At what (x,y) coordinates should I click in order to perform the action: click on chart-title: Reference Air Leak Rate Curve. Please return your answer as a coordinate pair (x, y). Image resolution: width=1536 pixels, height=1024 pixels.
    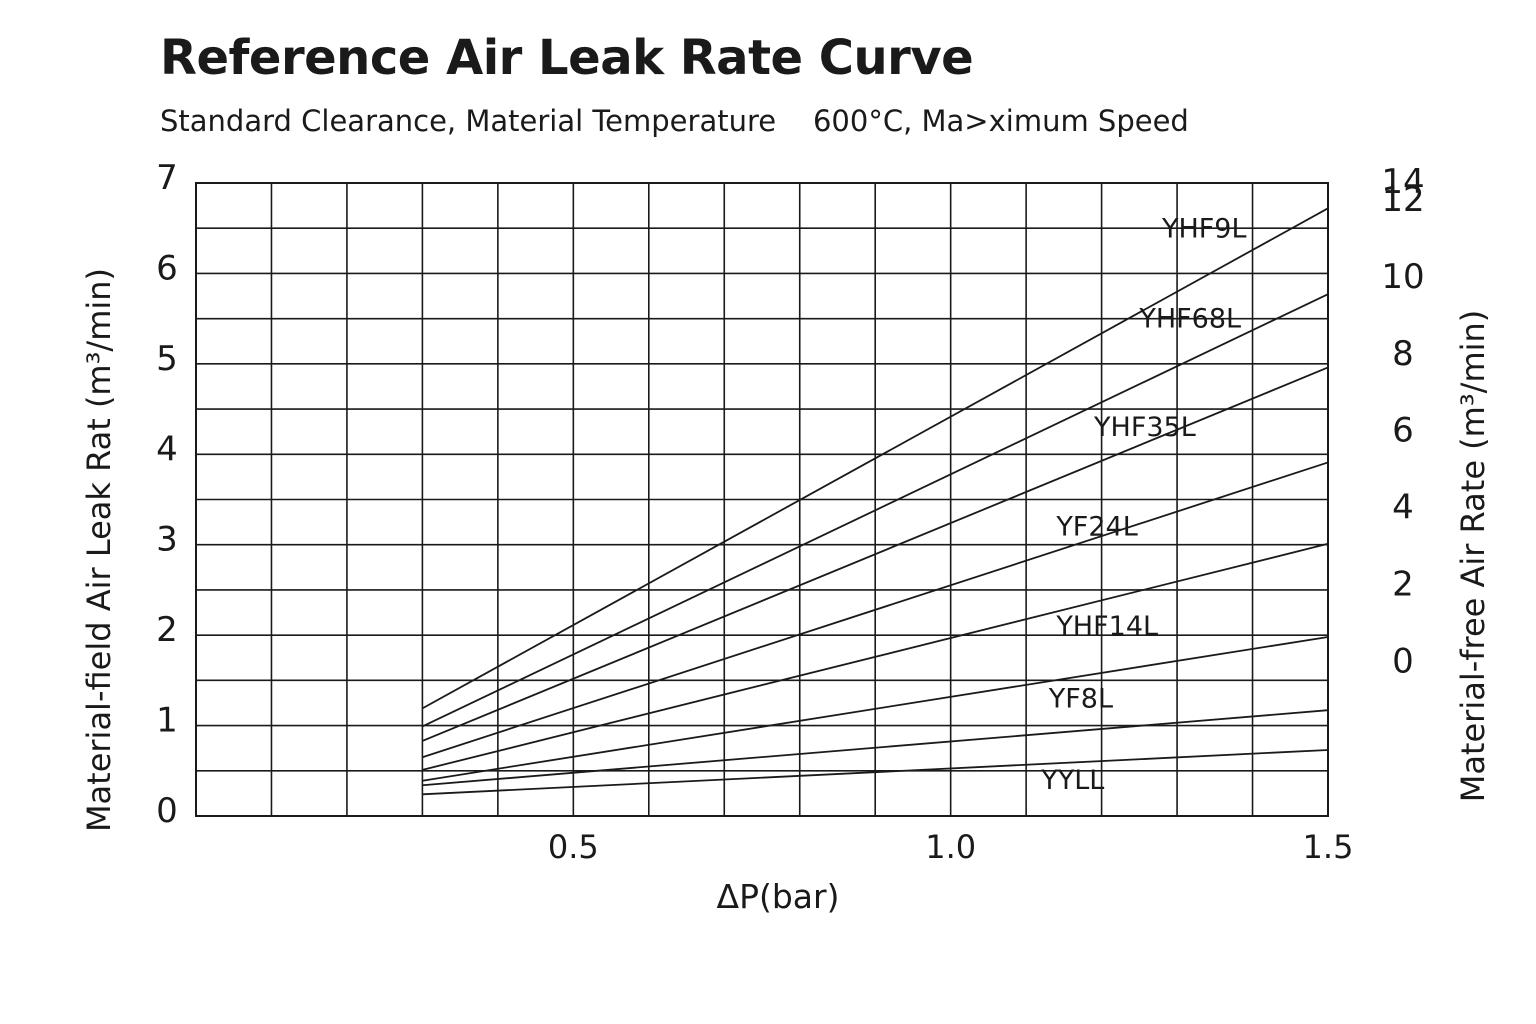
    Looking at the image, I should click on (567, 58).